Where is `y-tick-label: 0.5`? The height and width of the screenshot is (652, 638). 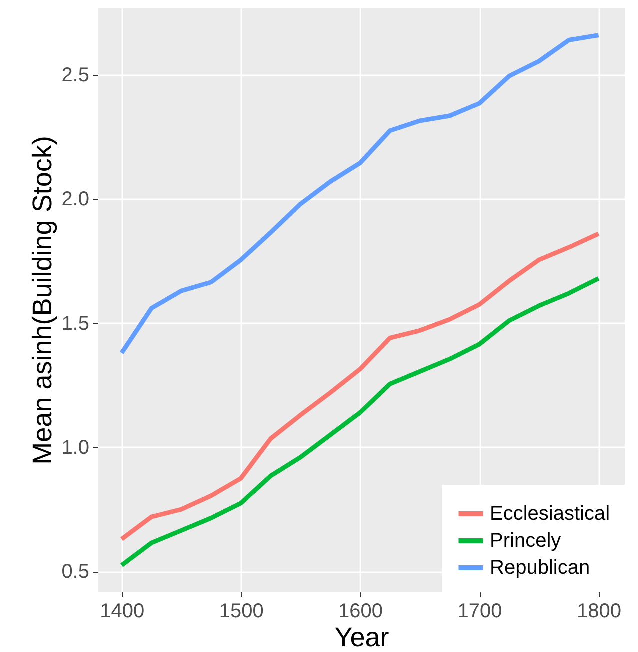 y-tick-label: 0.5 is located at coordinates (76, 572).